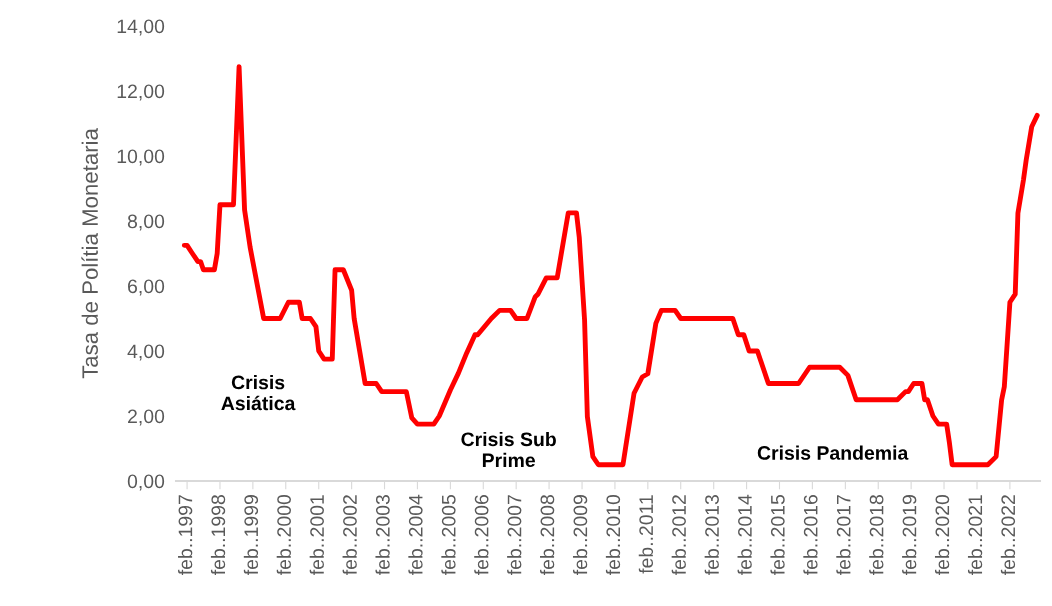 This screenshot has width=1052, height=606. Describe the element at coordinates (514, 535) in the screenshot. I see `x-tick-label: feb..2007` at that location.